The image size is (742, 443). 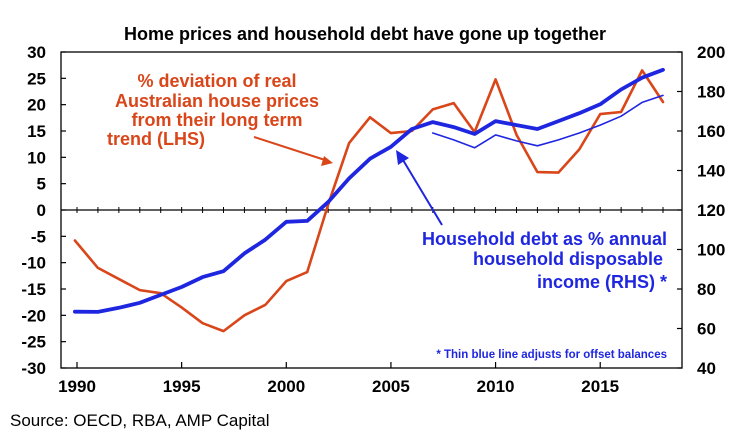 What do you see at coordinates (402, 157) in the screenshot?
I see `blue-arrow-head` at bounding box center [402, 157].